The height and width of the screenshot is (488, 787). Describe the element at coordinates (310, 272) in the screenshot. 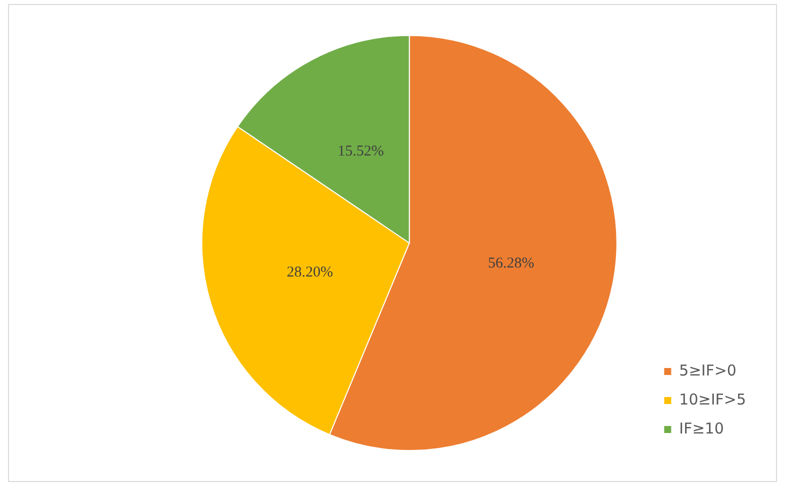

I see `data-label: 28.20%` at that location.